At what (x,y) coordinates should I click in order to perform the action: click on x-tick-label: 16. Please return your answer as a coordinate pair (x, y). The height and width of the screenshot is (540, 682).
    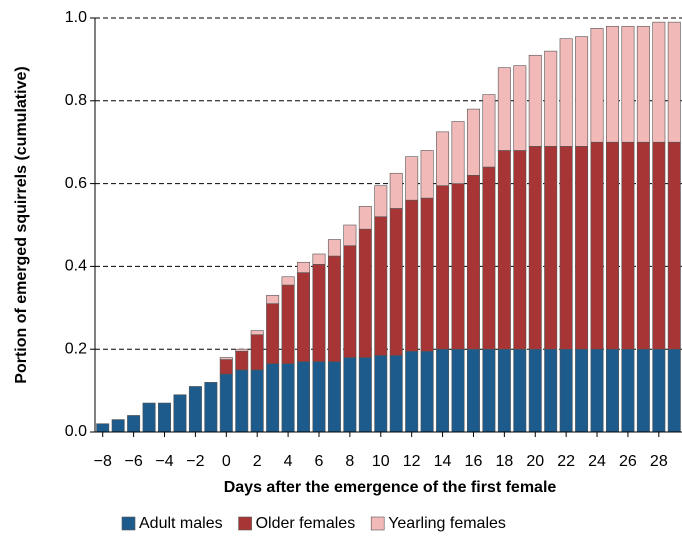
    Looking at the image, I should click on (474, 461).